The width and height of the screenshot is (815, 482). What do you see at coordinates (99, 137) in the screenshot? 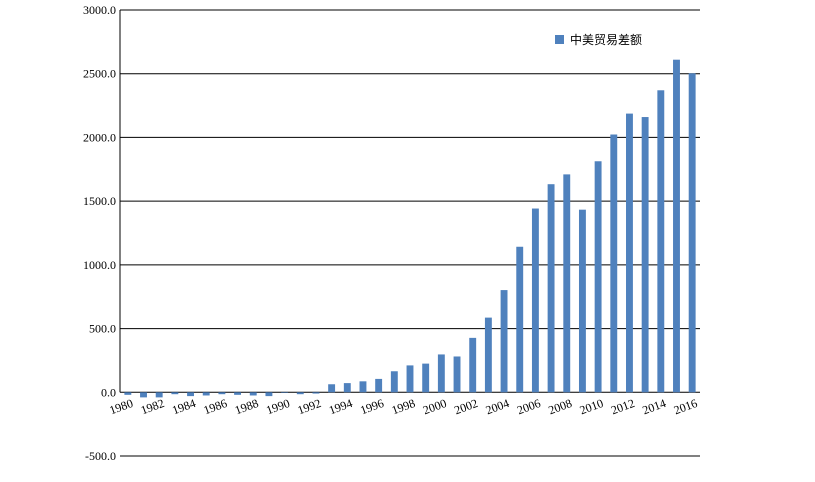
I see `y-tick-label: 2000.0` at bounding box center [99, 137].